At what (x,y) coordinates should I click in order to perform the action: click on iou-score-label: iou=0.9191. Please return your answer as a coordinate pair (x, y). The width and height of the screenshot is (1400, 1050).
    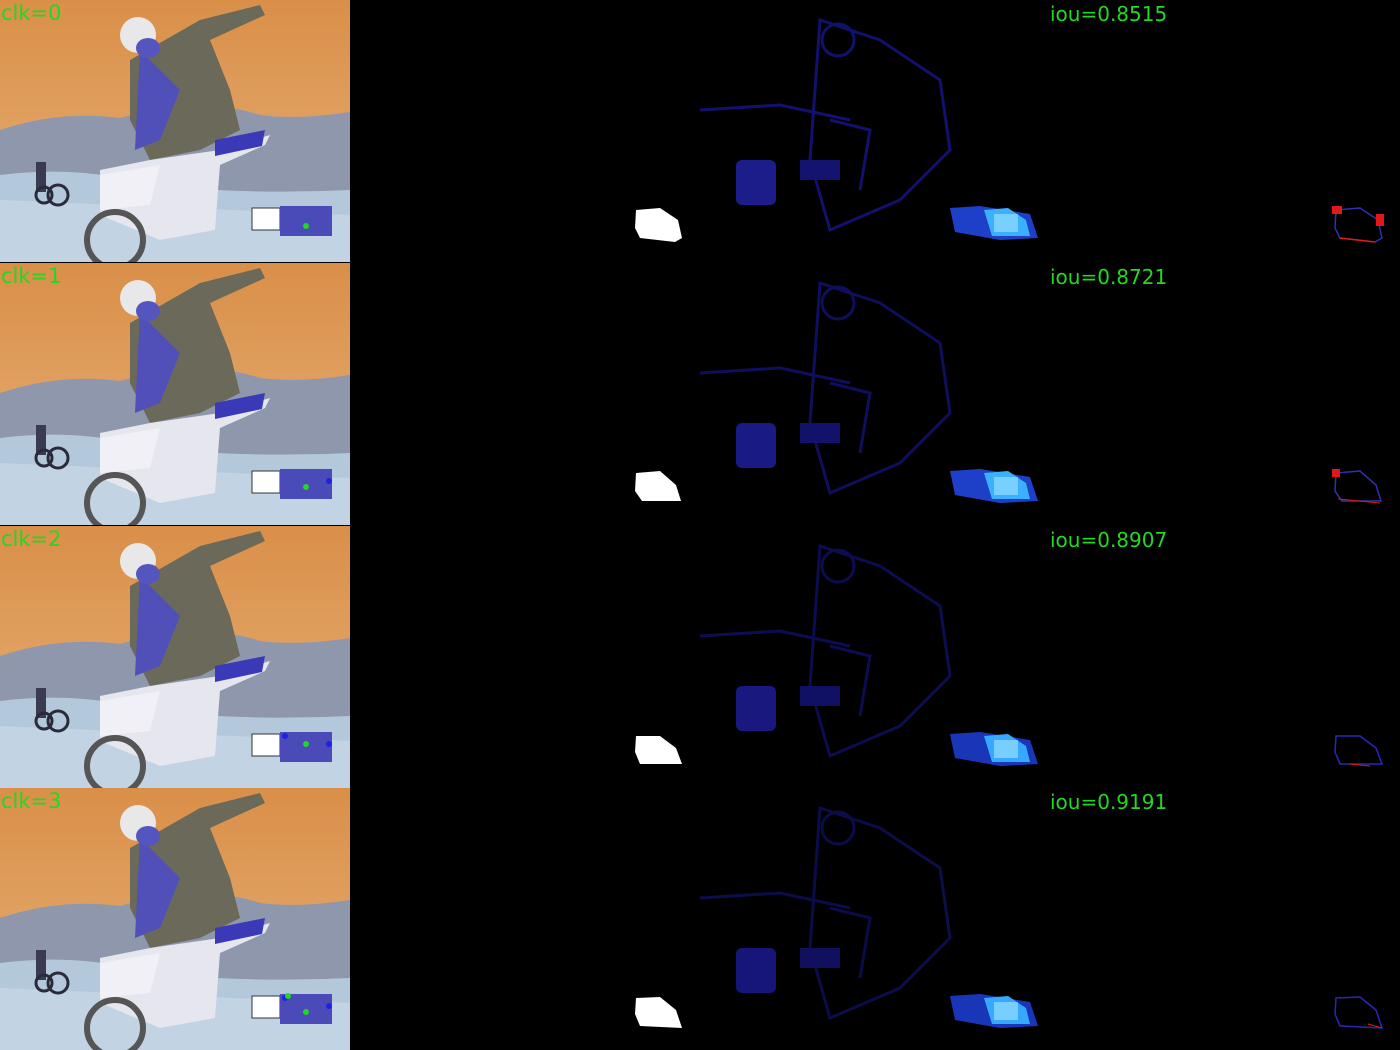
    Looking at the image, I should click on (1109, 802).